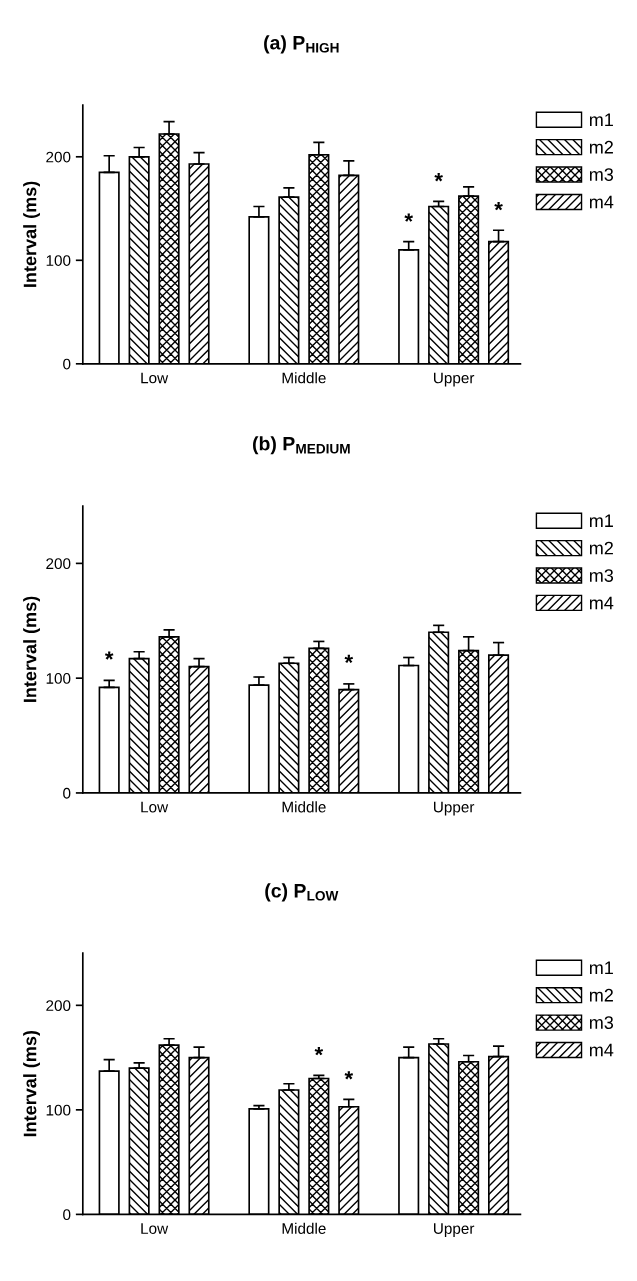  What do you see at coordinates (301, 44) in the screenshot?
I see `chart-title: (a) P$_{HIGH}$` at bounding box center [301, 44].